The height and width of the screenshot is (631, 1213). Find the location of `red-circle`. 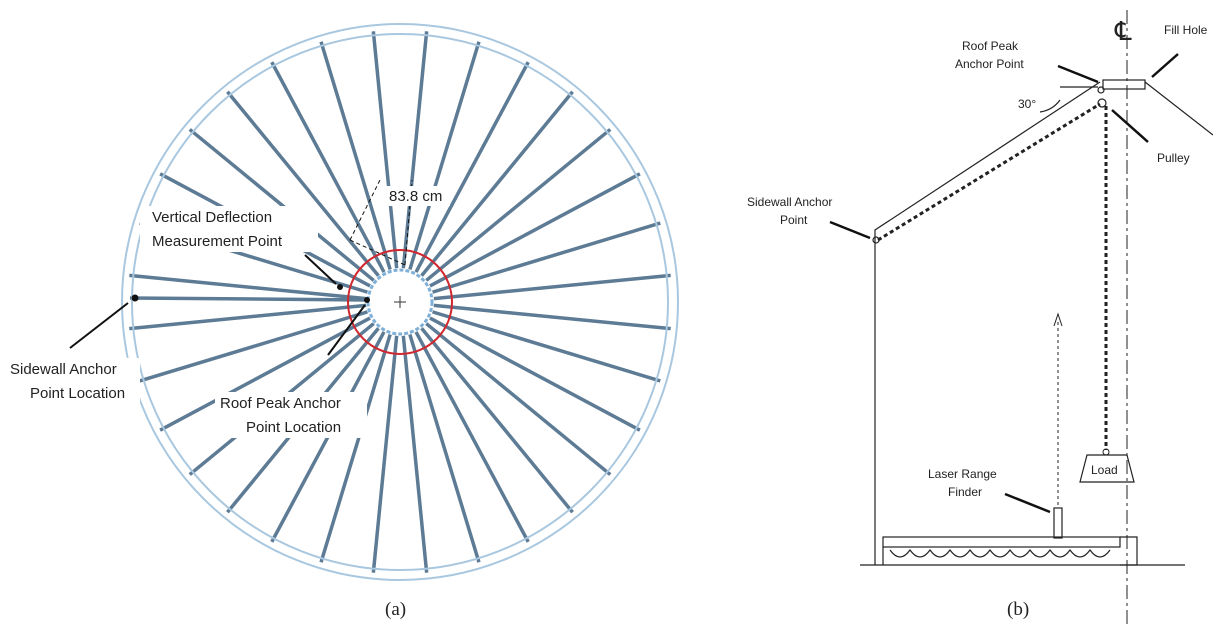

red-circle is located at coordinates (400, 302).